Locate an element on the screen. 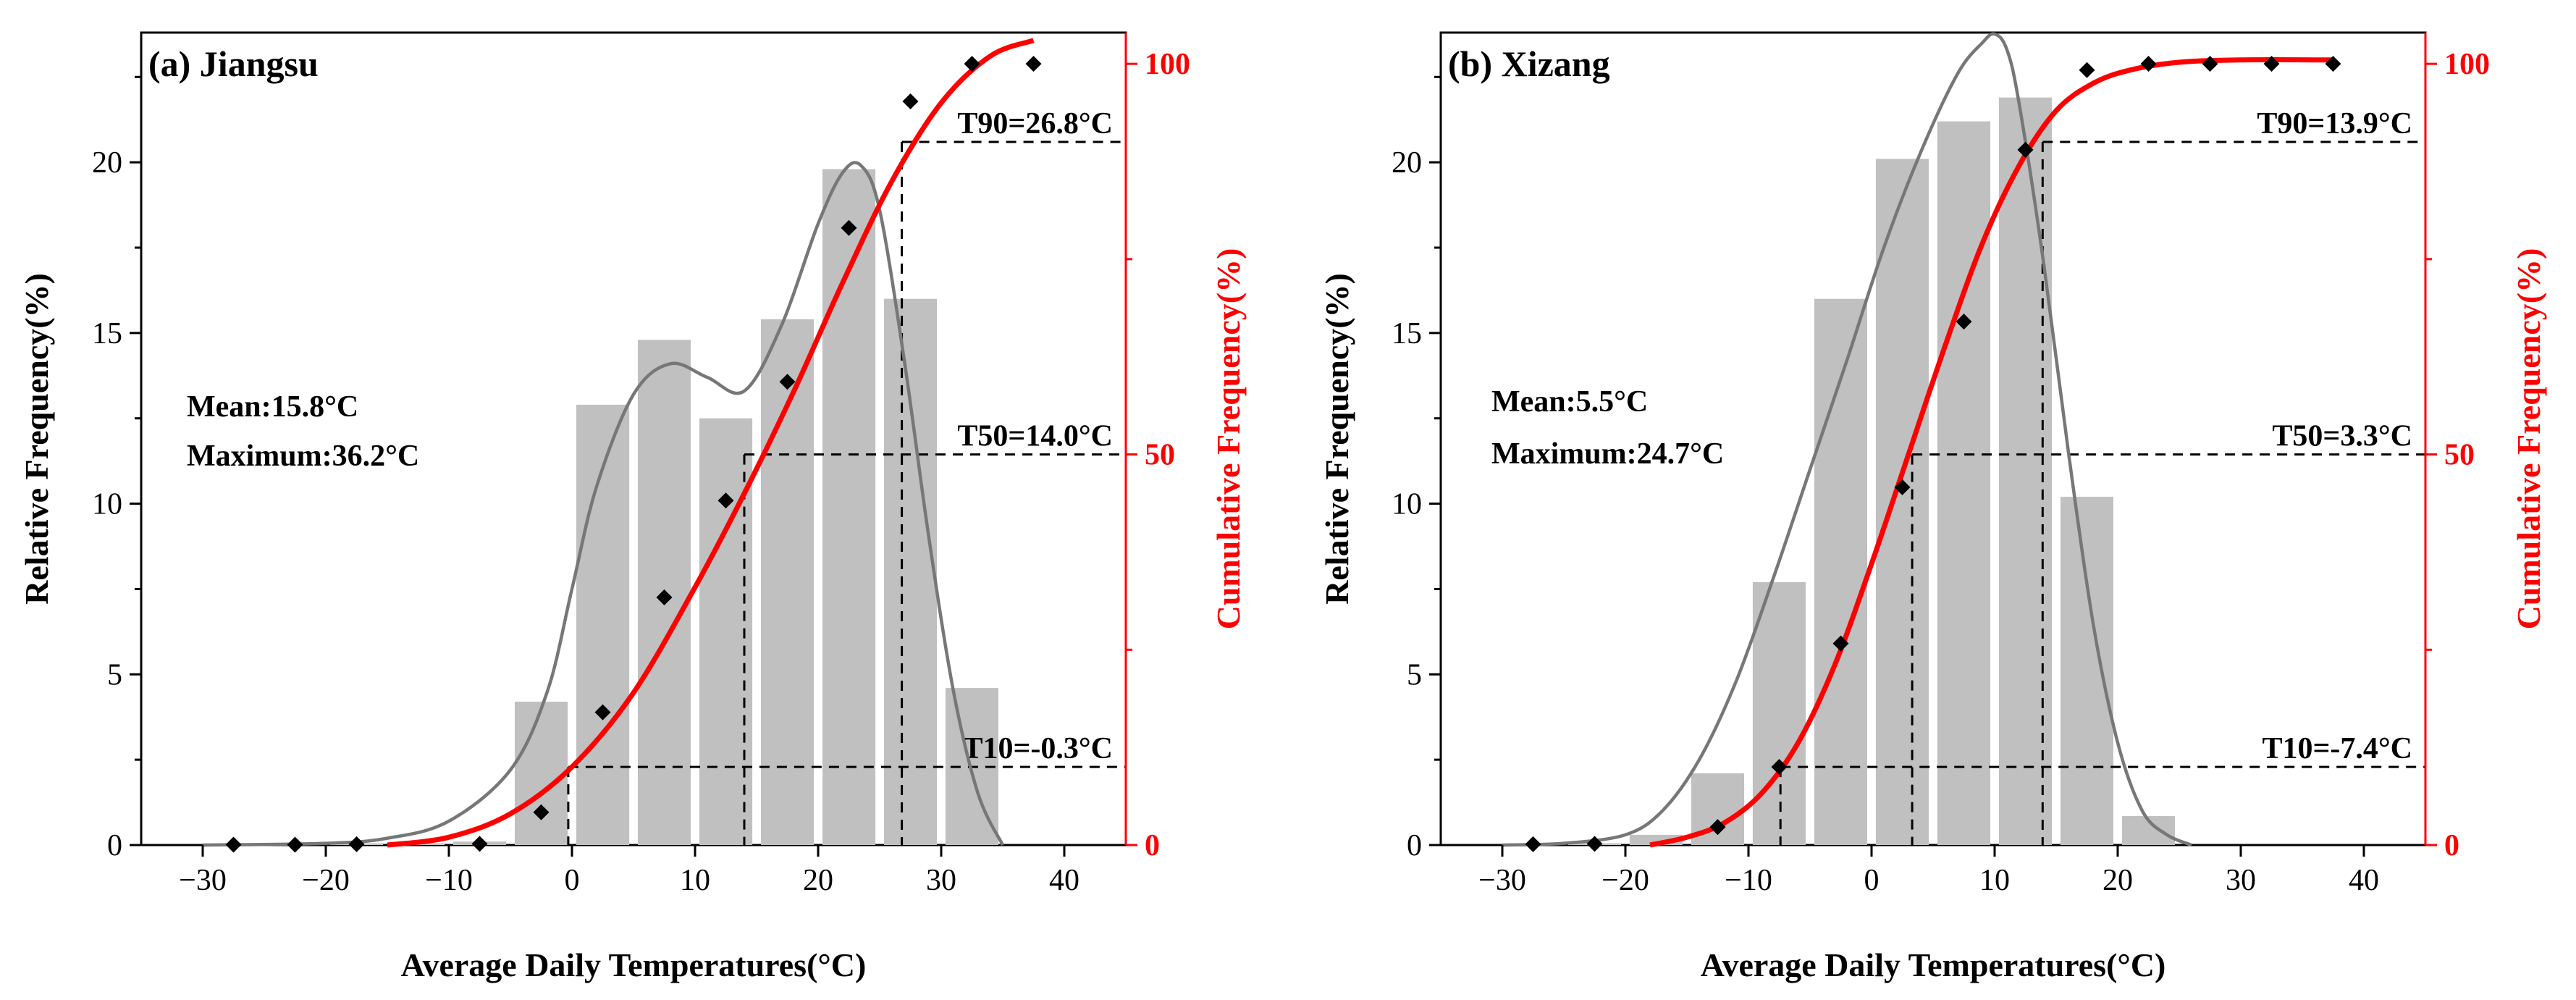  reference-label: T10=-0.3°C is located at coordinates (1037, 748).